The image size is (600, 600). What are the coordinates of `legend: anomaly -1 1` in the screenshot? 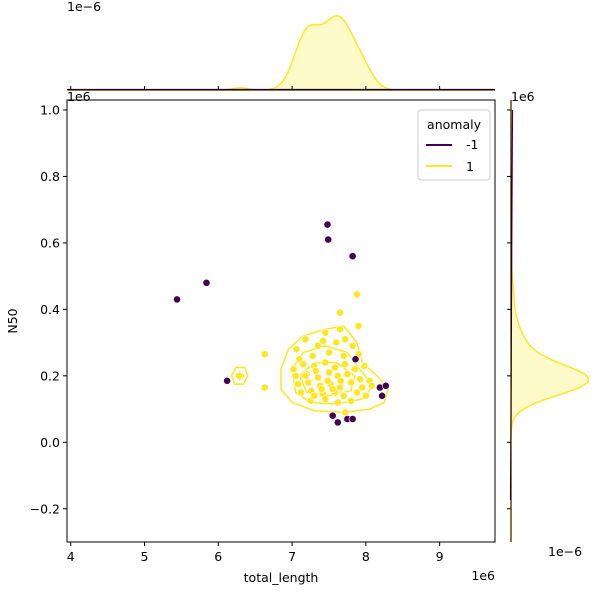 It's located at (454, 145).